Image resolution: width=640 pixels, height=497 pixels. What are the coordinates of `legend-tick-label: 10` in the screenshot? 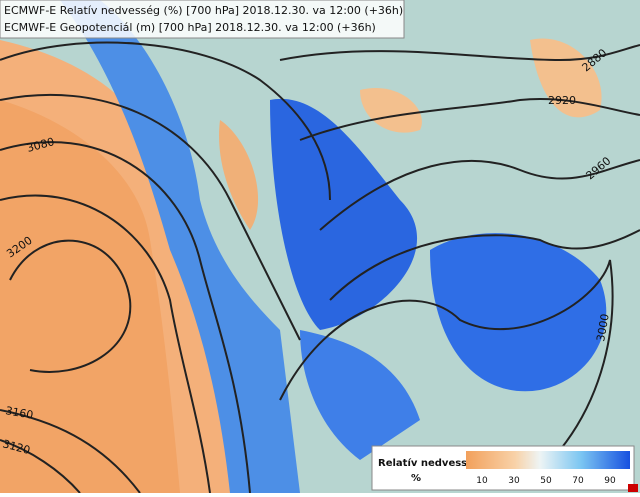 It's located at (482, 481).